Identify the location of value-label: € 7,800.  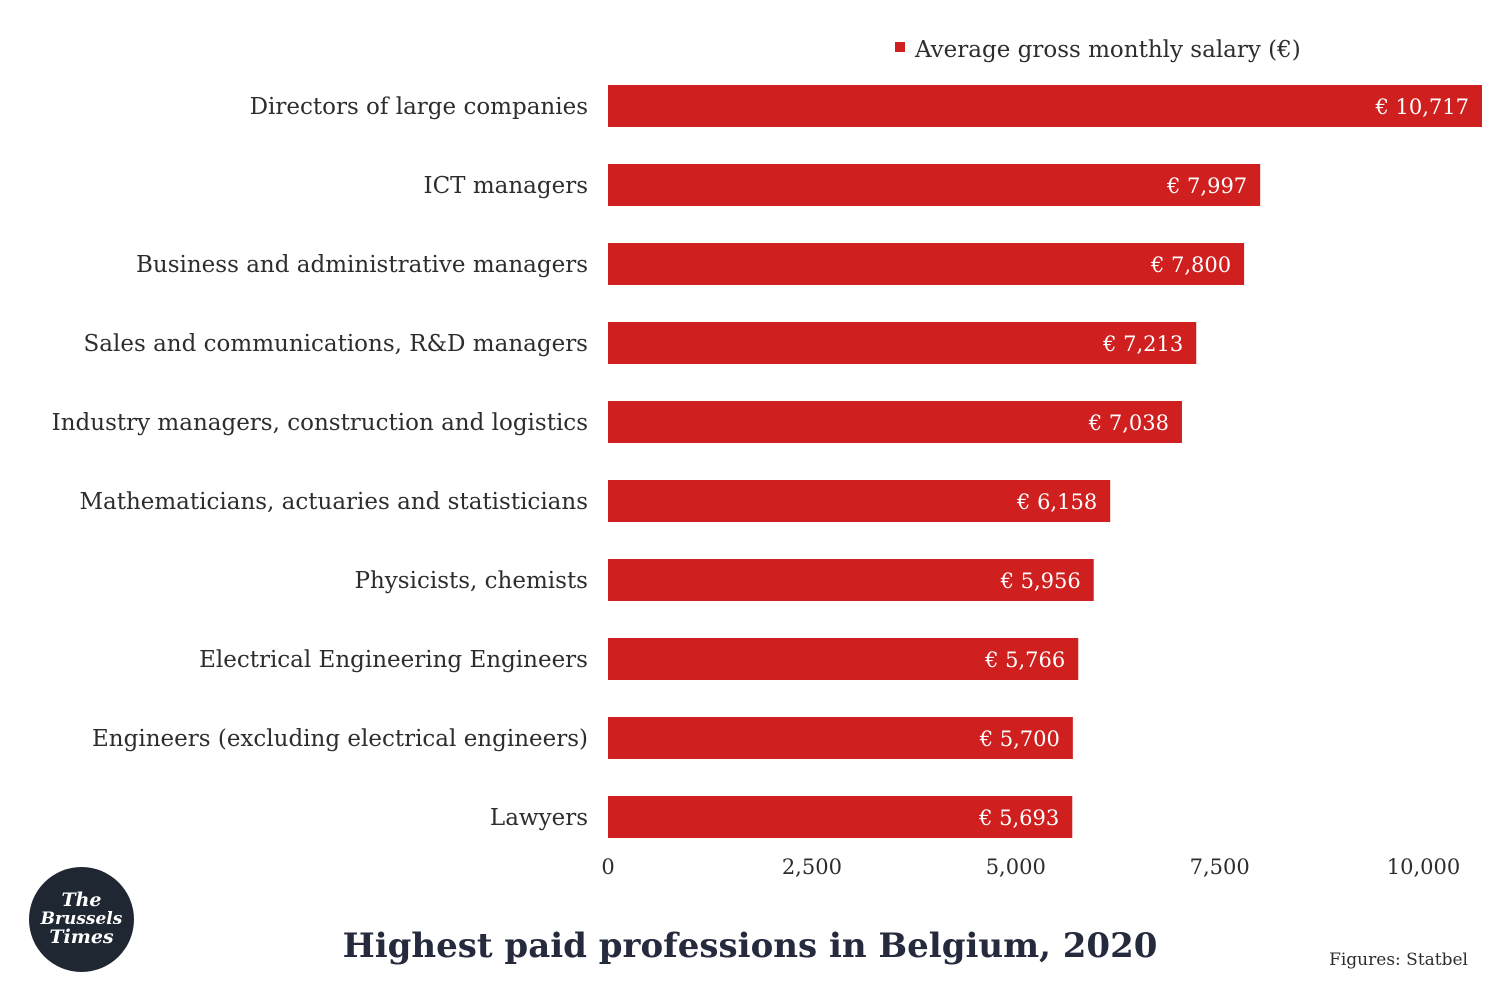
(1190, 265).